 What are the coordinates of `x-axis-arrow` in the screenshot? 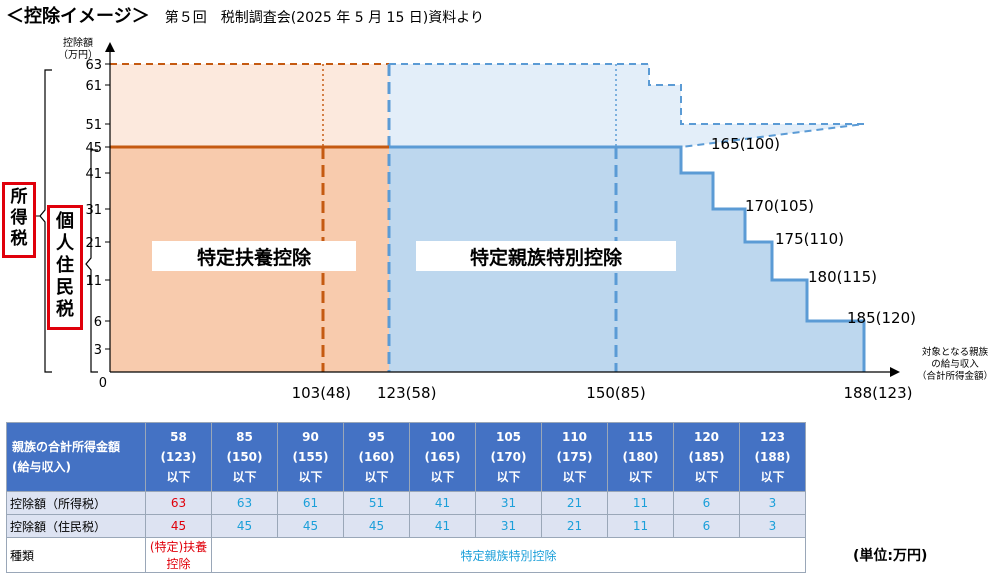 It's located at (895, 372).